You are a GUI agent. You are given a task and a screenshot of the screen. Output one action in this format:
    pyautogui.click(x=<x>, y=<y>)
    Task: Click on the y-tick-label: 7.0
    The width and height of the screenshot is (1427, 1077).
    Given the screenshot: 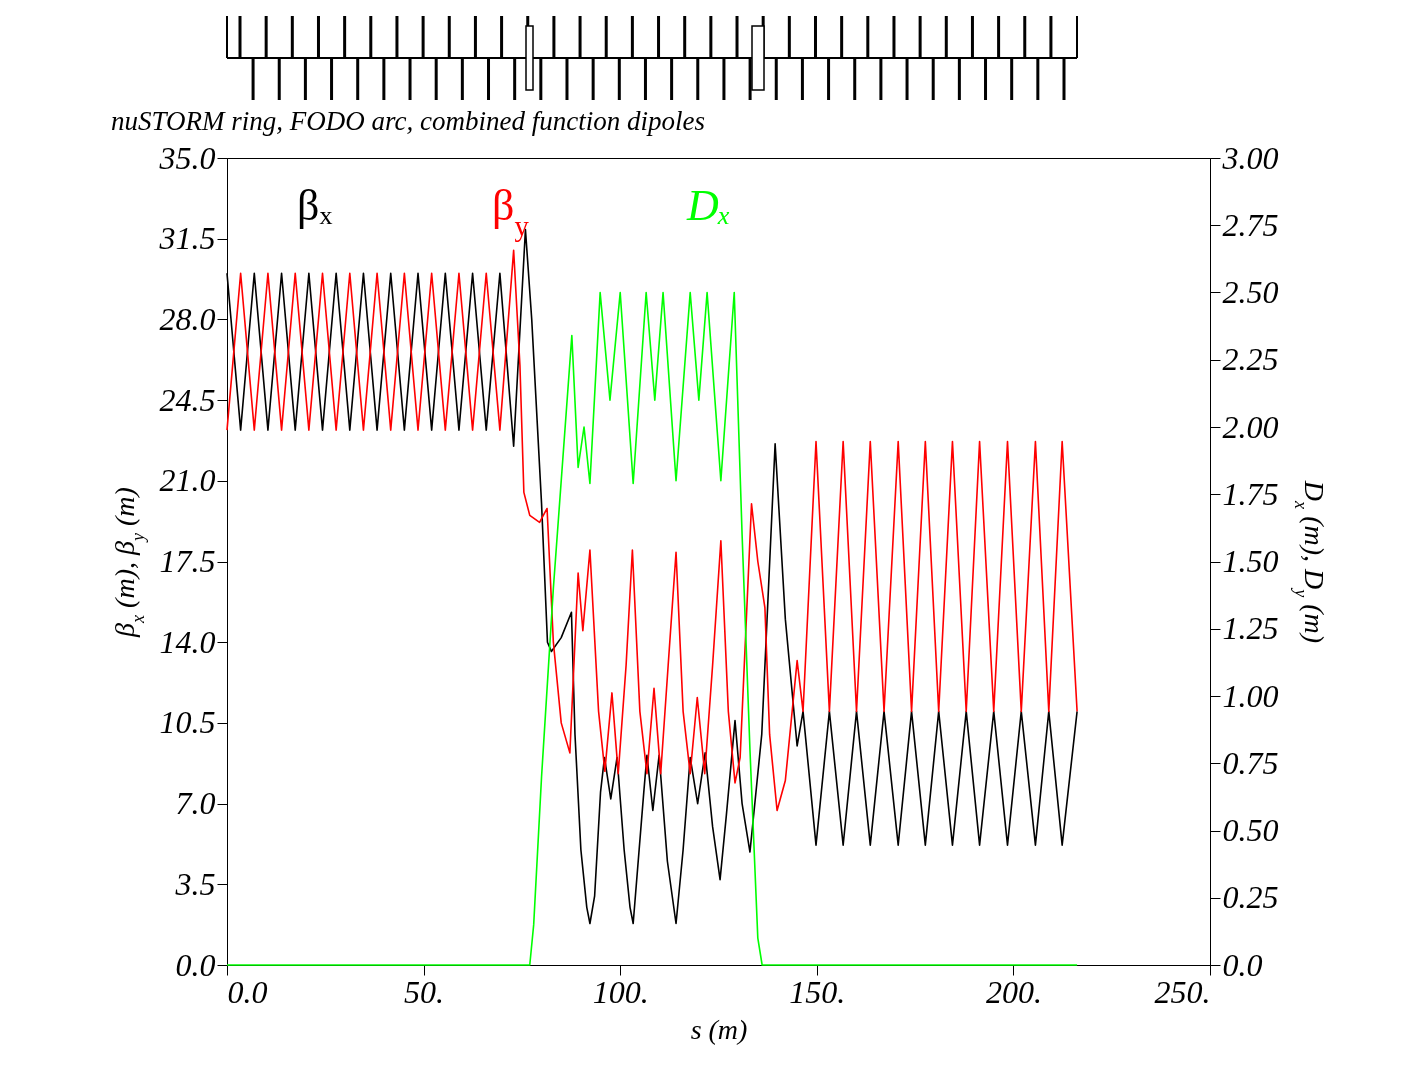 What is the action you would take?
    pyautogui.click(x=195, y=803)
    